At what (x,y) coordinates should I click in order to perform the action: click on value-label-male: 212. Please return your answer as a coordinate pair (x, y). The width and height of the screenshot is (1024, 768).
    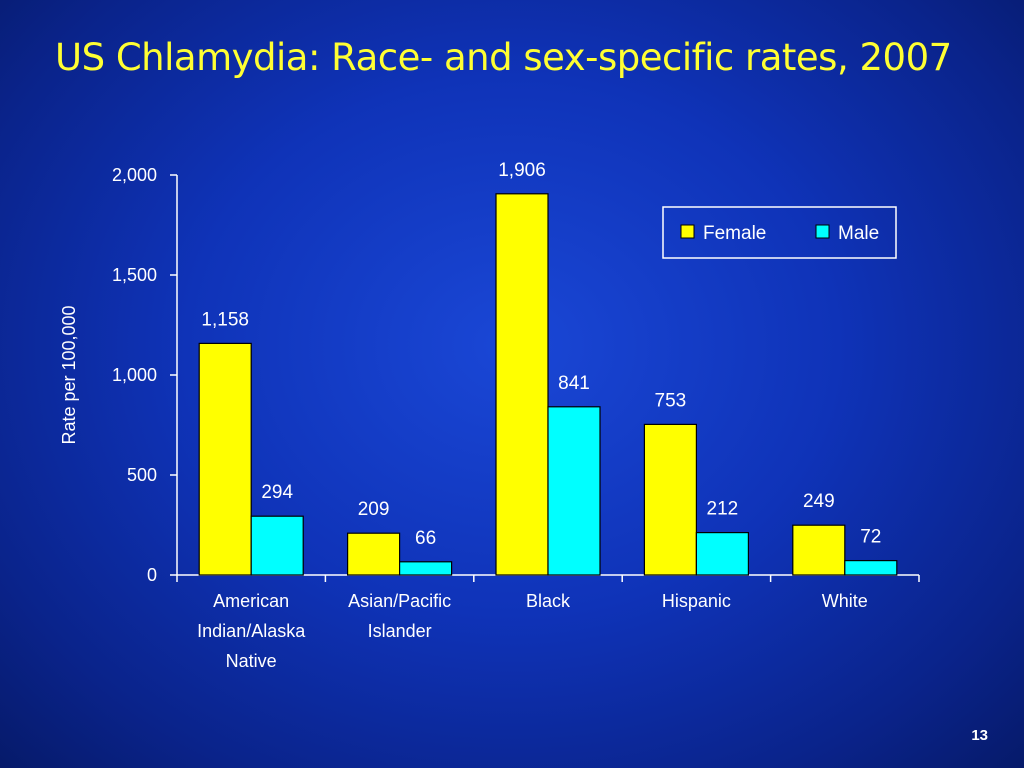
    Looking at the image, I should click on (723, 509).